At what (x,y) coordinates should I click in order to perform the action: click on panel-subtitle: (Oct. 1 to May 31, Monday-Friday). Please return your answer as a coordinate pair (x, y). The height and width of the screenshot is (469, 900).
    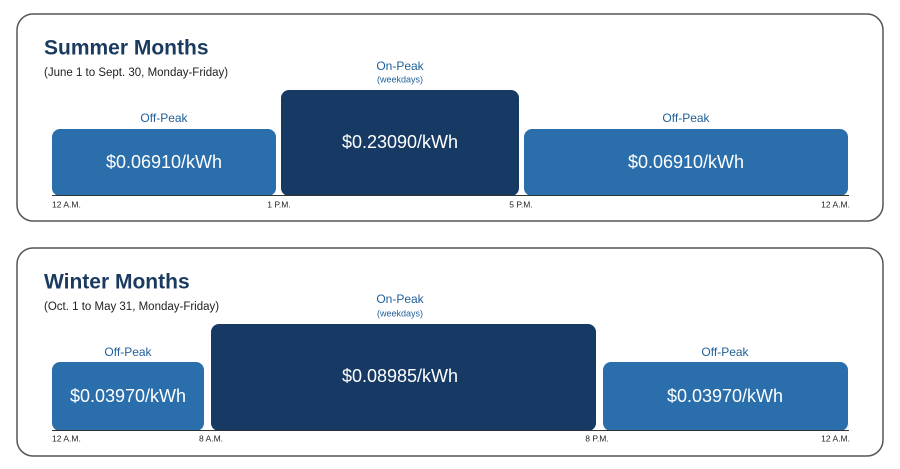
    Looking at the image, I should click on (131, 307).